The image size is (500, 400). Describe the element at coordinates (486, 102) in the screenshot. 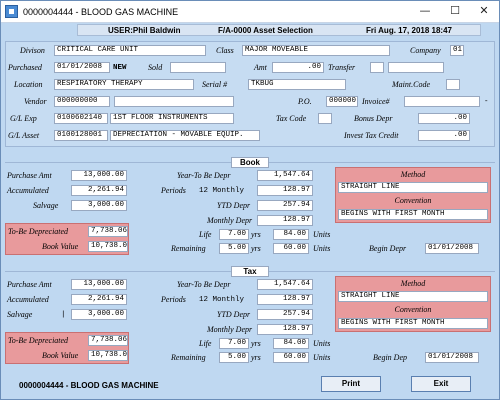

I see `invoice-dash: -` at that location.